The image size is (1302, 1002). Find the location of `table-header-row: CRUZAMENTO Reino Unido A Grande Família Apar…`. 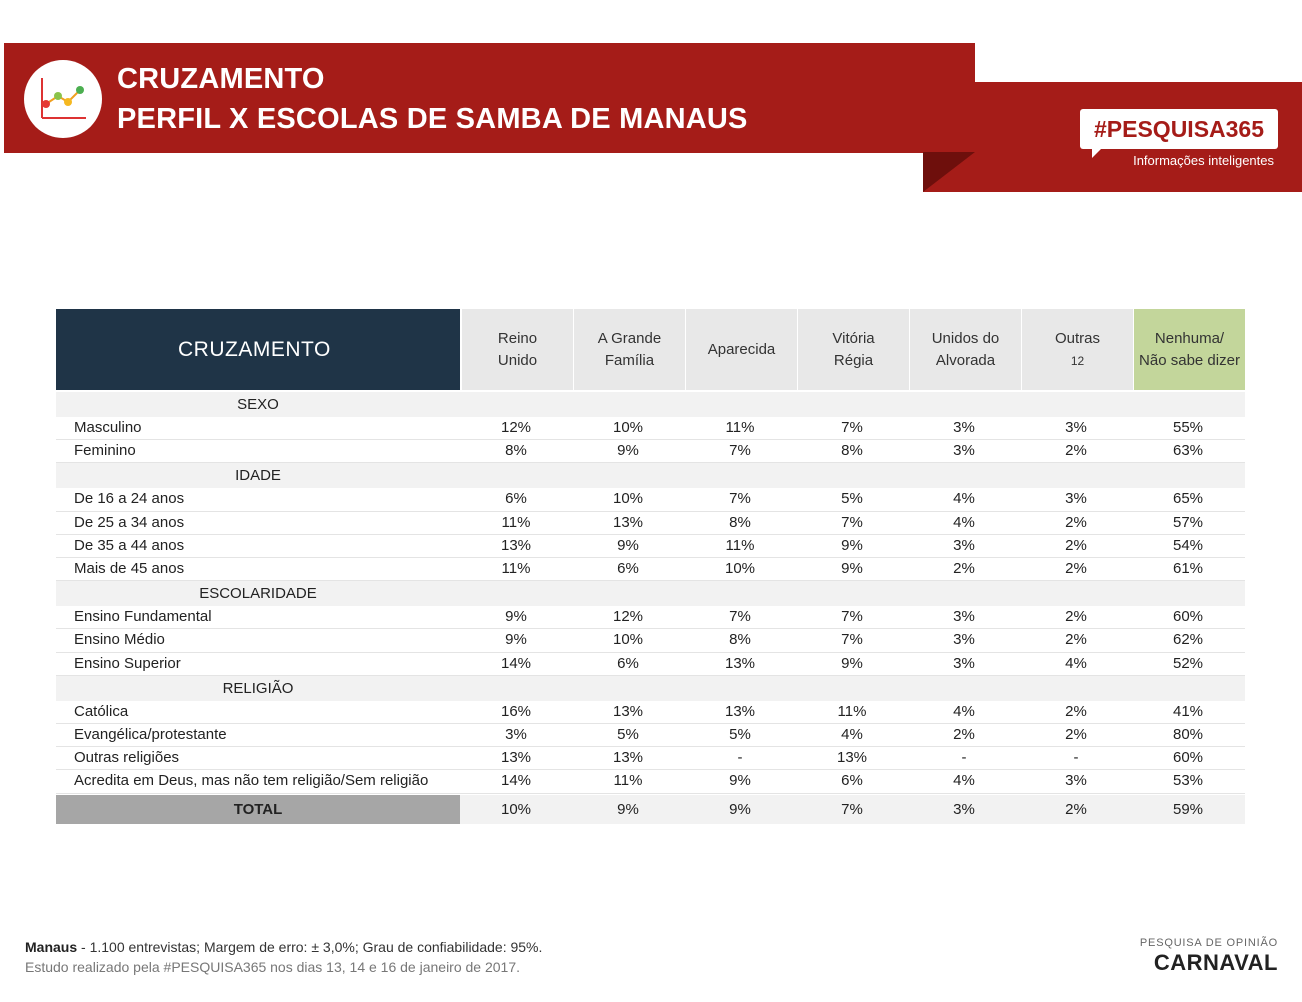

table-header-row: CRUZAMENTO Reino Unido A Grande Família Apar… is located at coordinates (650, 349).